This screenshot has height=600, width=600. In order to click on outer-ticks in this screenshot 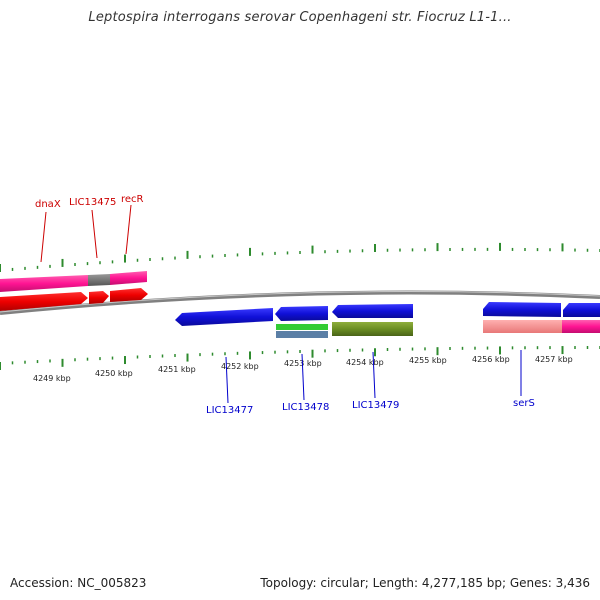, I will do `click(300, 257)`.